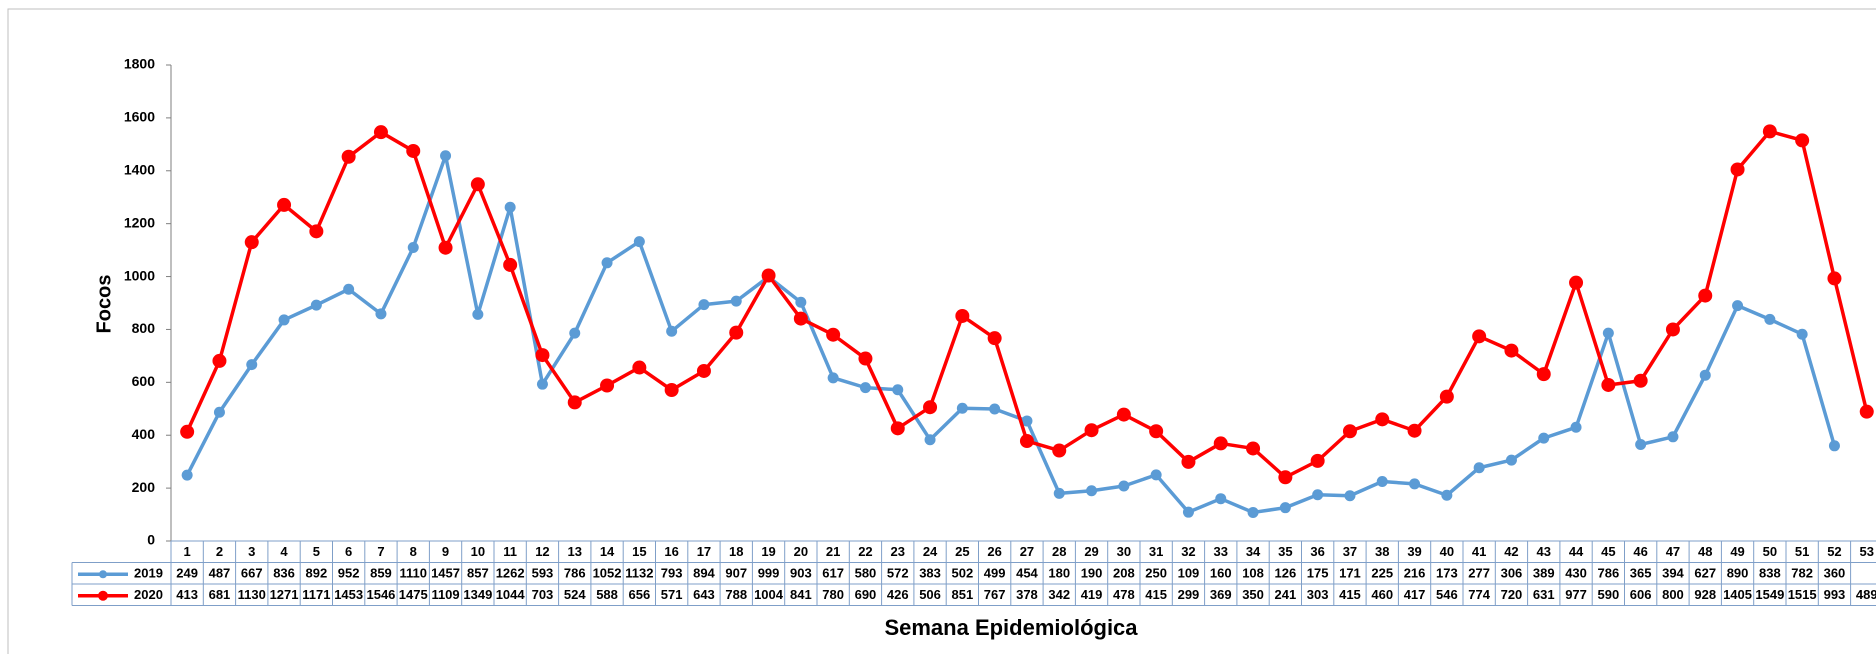  I want to click on table-value: 180, so click(1059, 573).